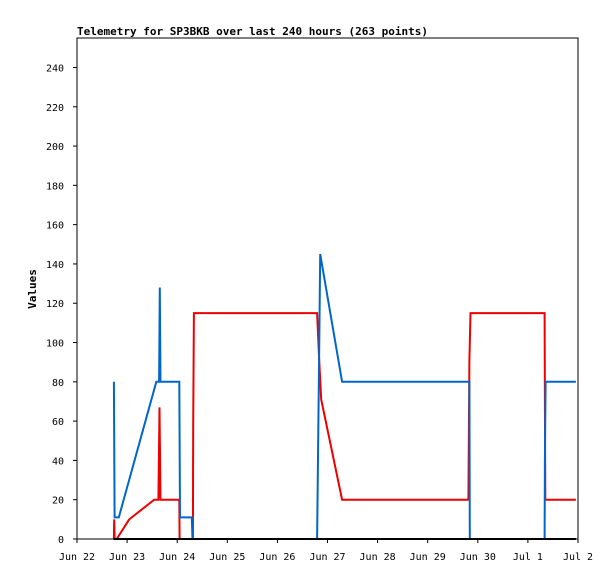 The image size is (615, 584). I want to click on y-tick-label: 60, so click(58, 422).